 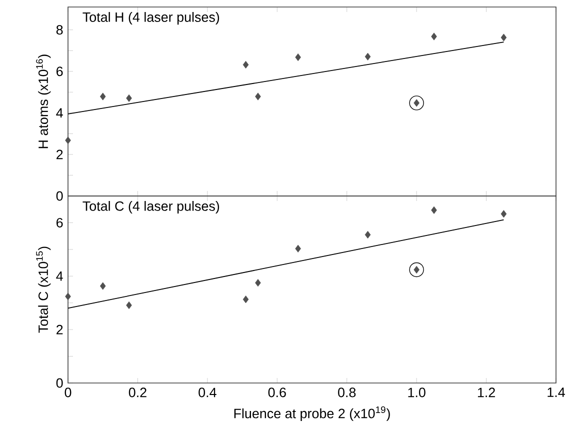 I want to click on x-tick-label: 1.4, so click(x=556, y=392).